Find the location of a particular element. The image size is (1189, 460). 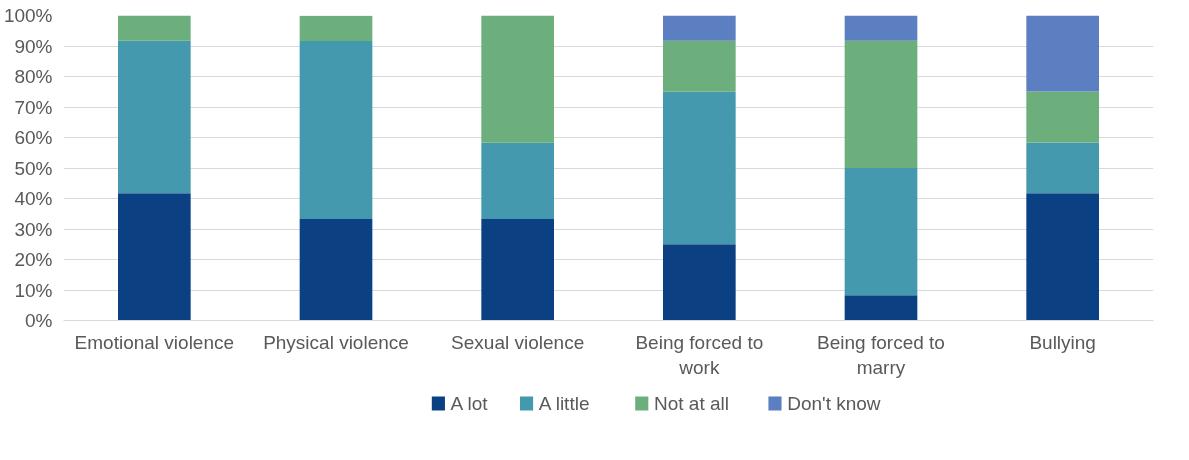

legend-label: Not at all is located at coordinates (691, 403).